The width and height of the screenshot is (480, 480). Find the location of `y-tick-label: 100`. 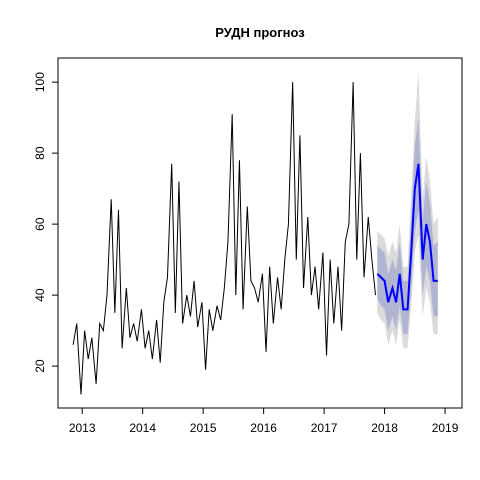

y-tick-label: 100 is located at coordinates (40, 82).